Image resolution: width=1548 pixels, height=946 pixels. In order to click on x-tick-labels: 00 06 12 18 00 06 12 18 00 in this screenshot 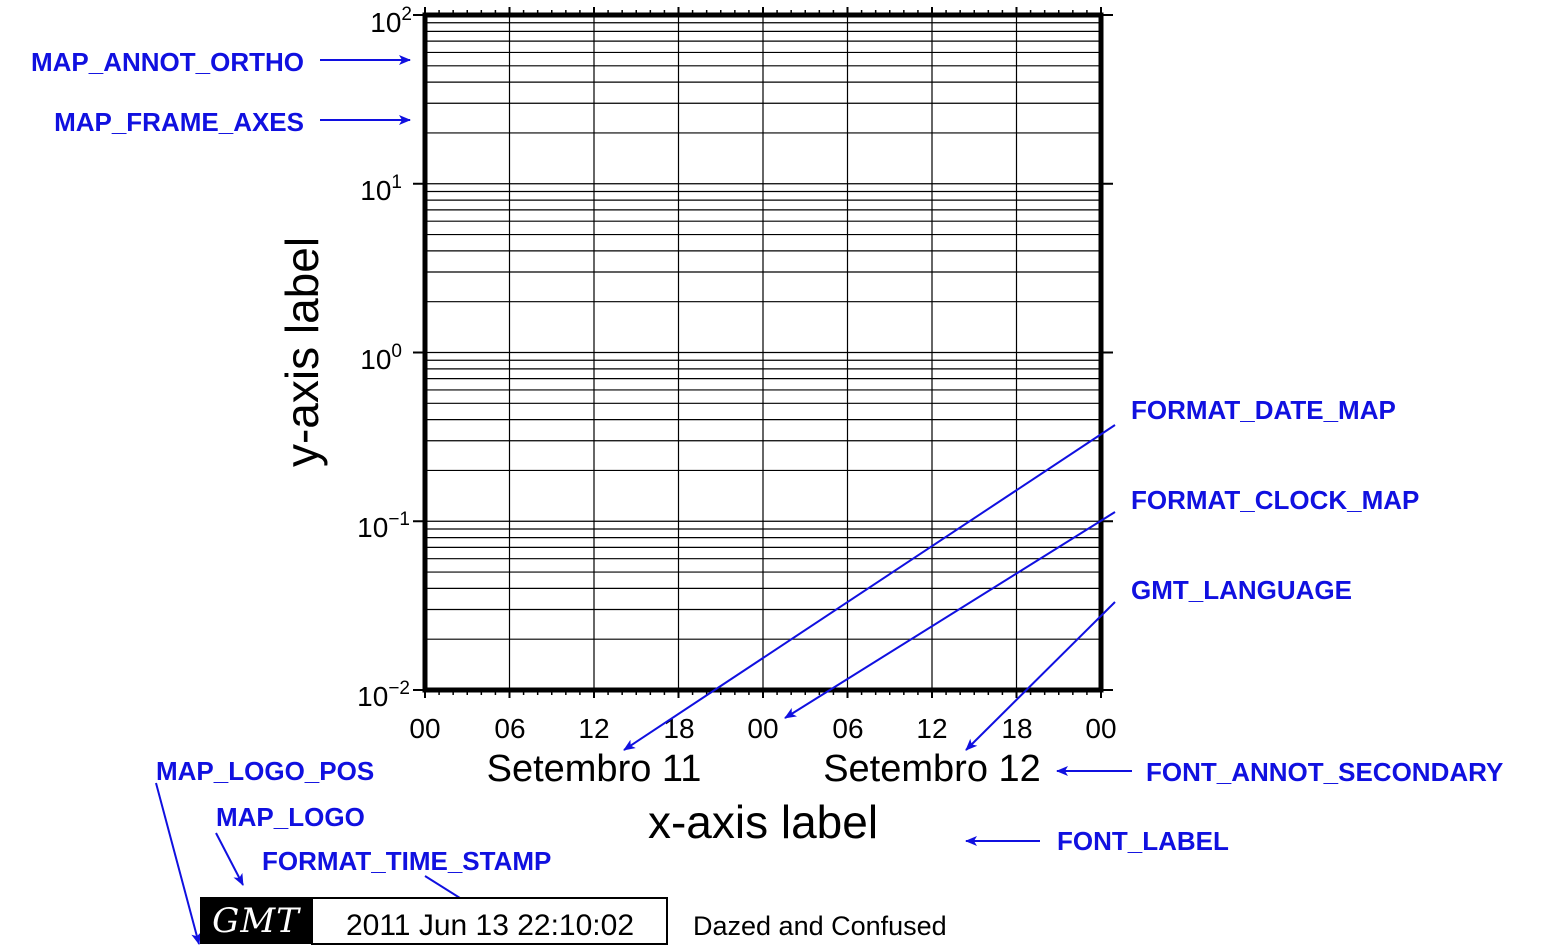, I will do `click(762, 728)`.